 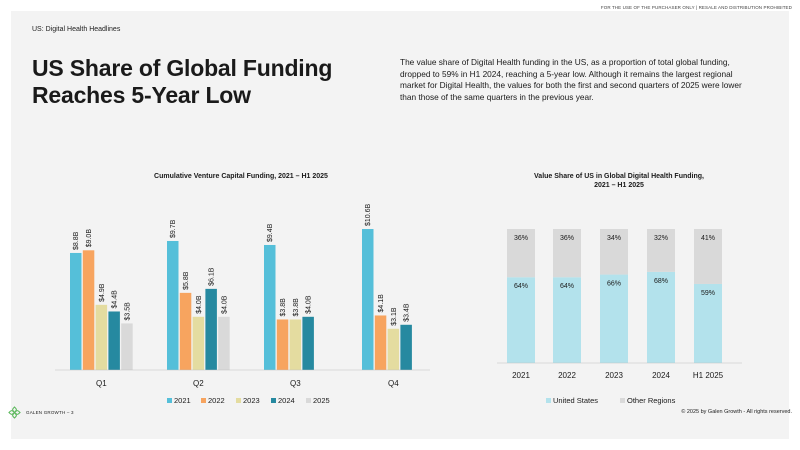 What do you see at coordinates (224, 343) in the screenshot?
I see `bar-q2-2025` at bounding box center [224, 343].